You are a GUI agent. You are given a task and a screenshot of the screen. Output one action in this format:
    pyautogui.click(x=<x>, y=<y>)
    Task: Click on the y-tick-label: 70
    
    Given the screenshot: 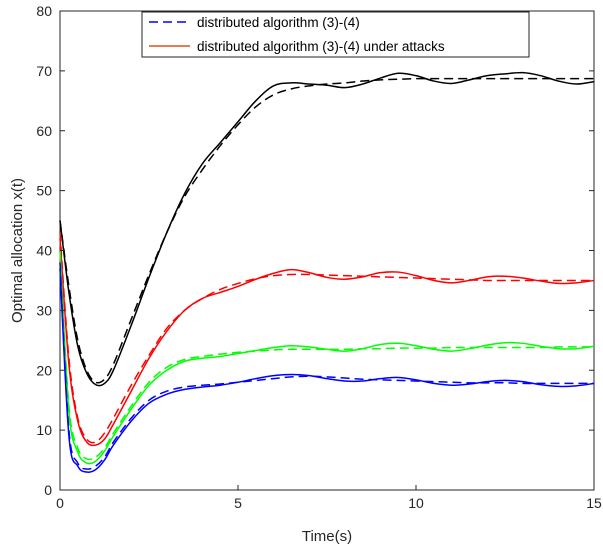 What is the action you would take?
    pyautogui.click(x=44, y=71)
    